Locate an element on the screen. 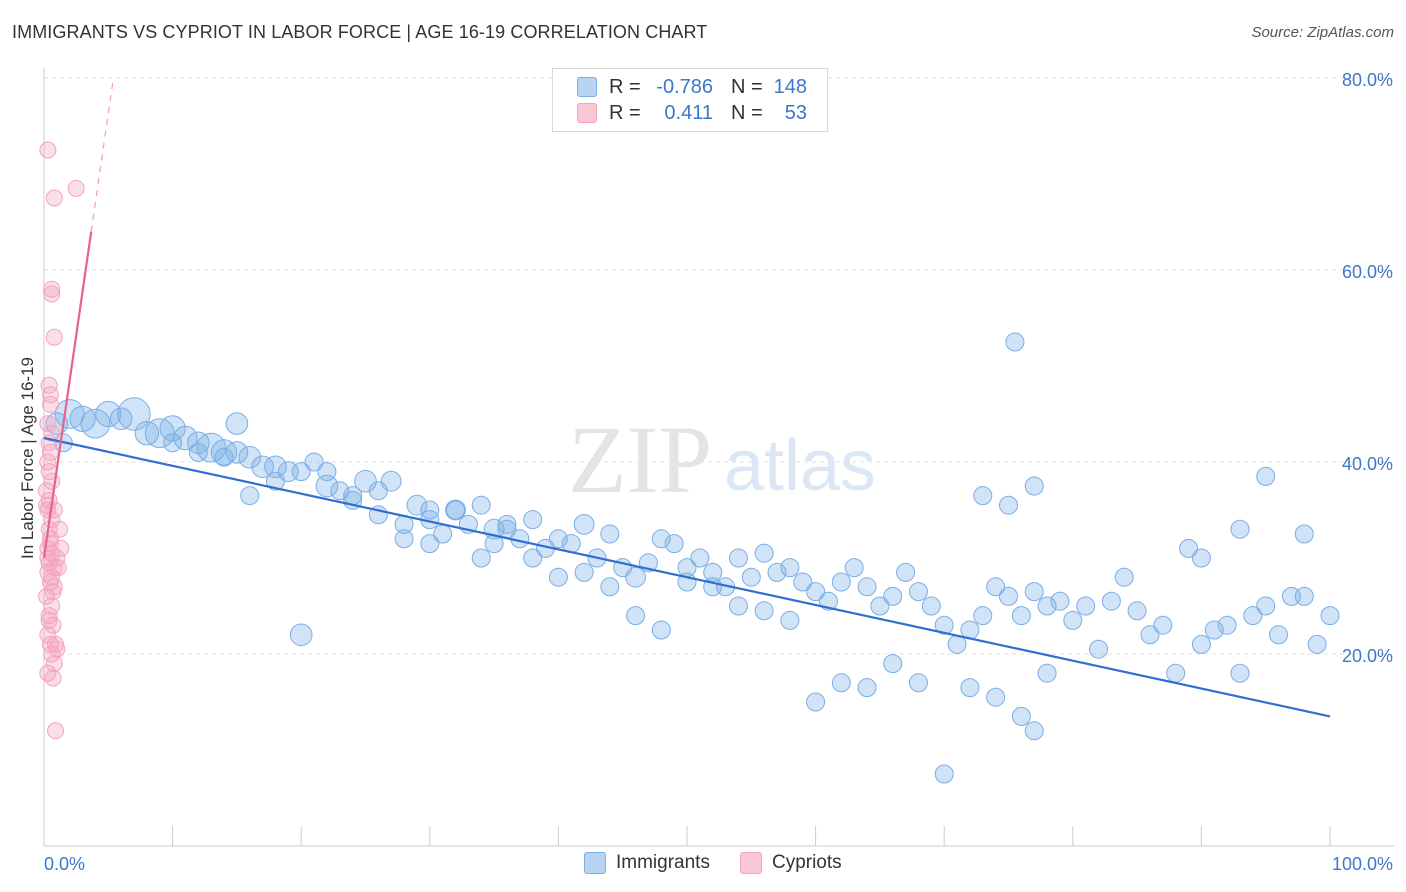 This screenshot has width=1406, height=892. y-tick-labels: 20.0% 40.0% 60.0% 80.0% is located at coordinates (1367, 368).